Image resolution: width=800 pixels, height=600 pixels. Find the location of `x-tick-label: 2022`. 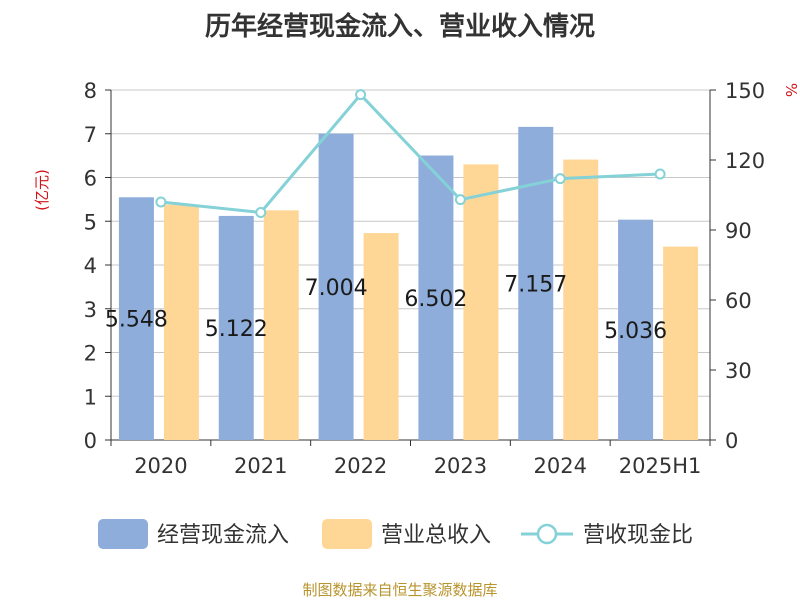

x-tick-label: 2022 is located at coordinates (360, 466).